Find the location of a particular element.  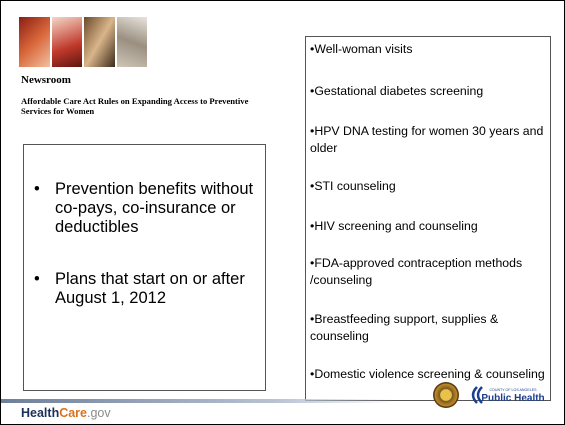

footer-brand: HealthCare.gov is located at coordinates (66, 413).